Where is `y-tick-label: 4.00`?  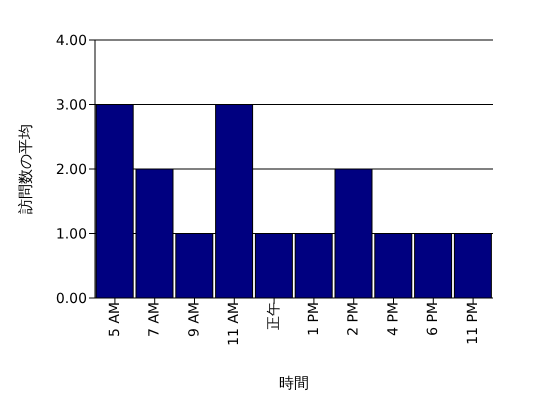 y-tick-label: 4.00 is located at coordinates (71, 40).